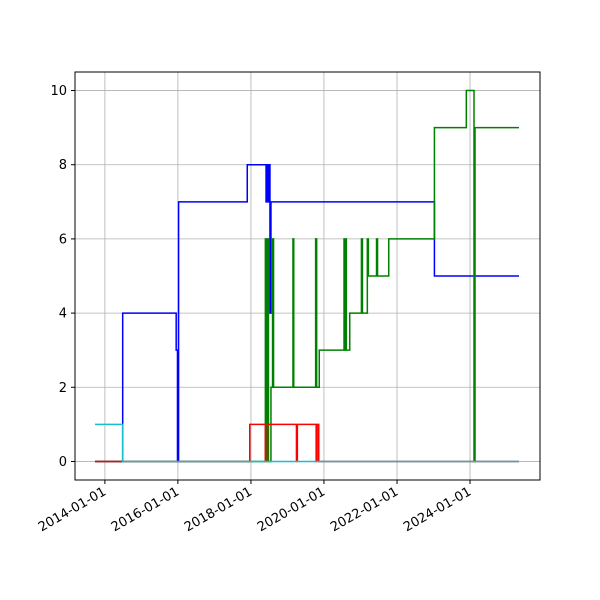 The width and height of the screenshot is (600, 600). Describe the element at coordinates (63, 165) in the screenshot. I see `y-tick-label: 8` at that location.